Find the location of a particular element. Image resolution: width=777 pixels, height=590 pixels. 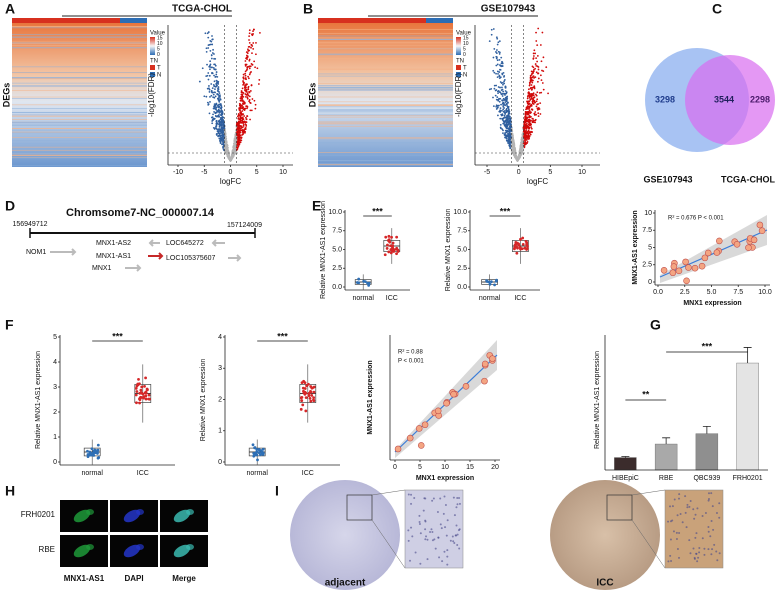

legend-swatch is located at coordinates (152, 74).